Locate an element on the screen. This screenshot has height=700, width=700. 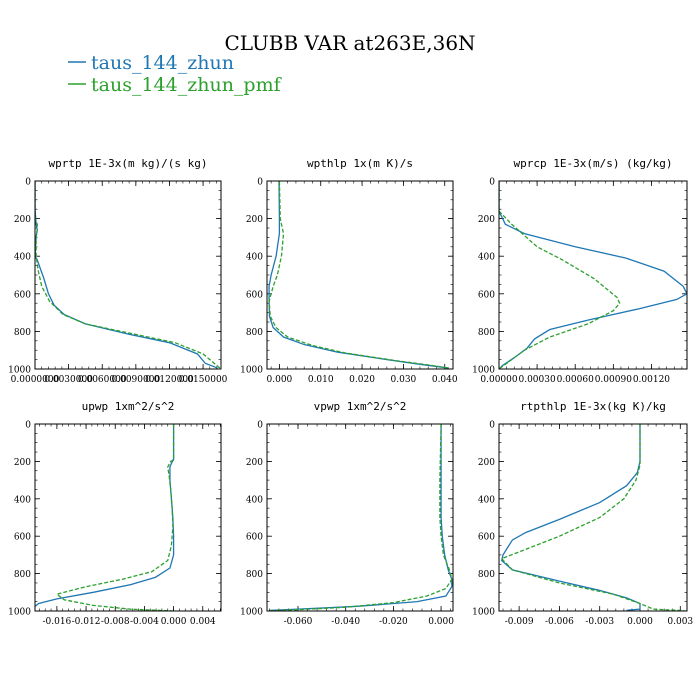
x-tick-label: 0.00120 is located at coordinates (651, 380).